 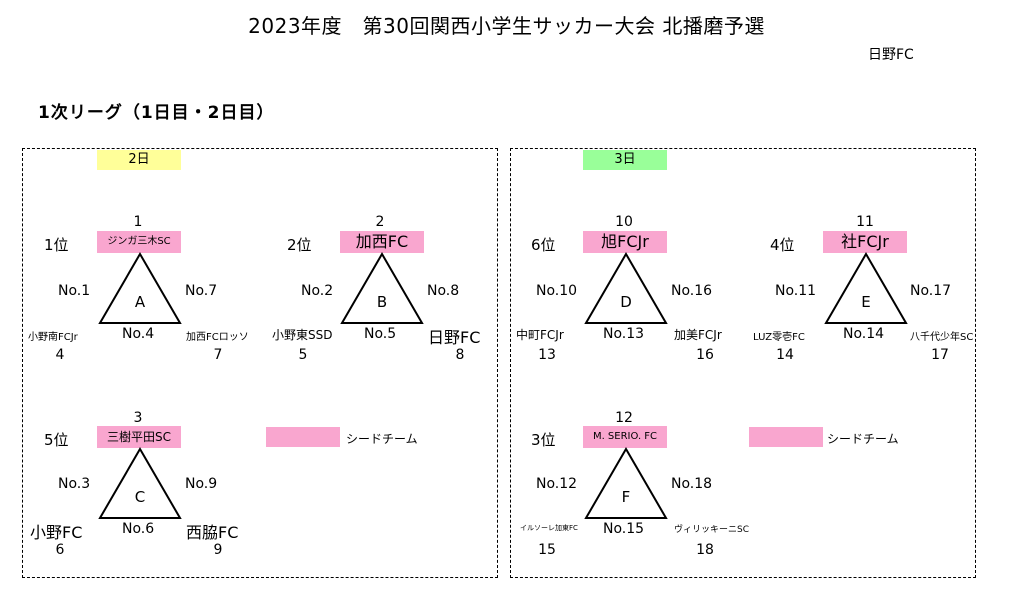 I want to click on seed-team: M. SERIO. FC, so click(x=625, y=437).